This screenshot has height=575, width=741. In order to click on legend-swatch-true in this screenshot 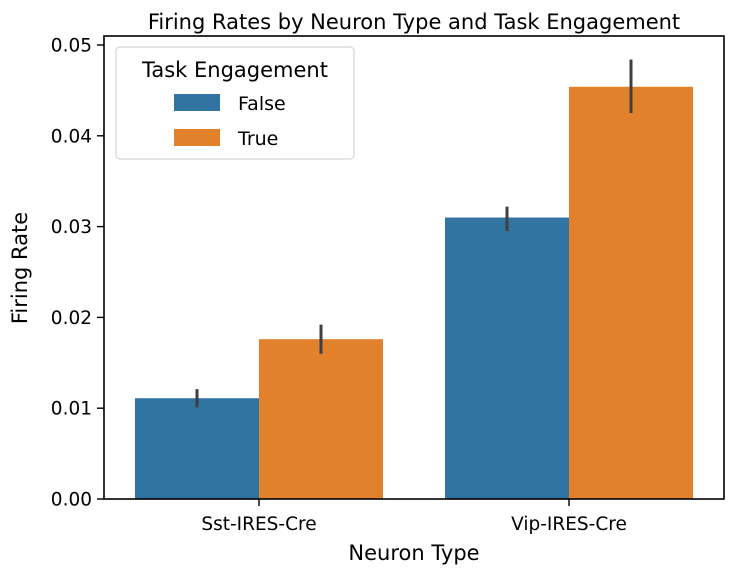, I will do `click(197, 137)`.